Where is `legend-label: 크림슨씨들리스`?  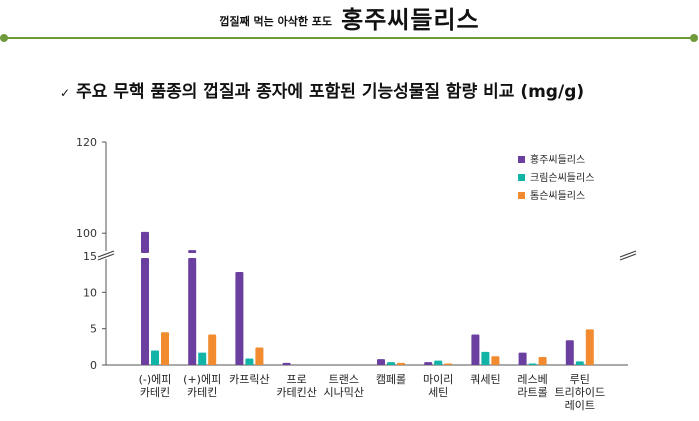 legend-label: 크림슨씨들리스 is located at coordinates (562, 178).